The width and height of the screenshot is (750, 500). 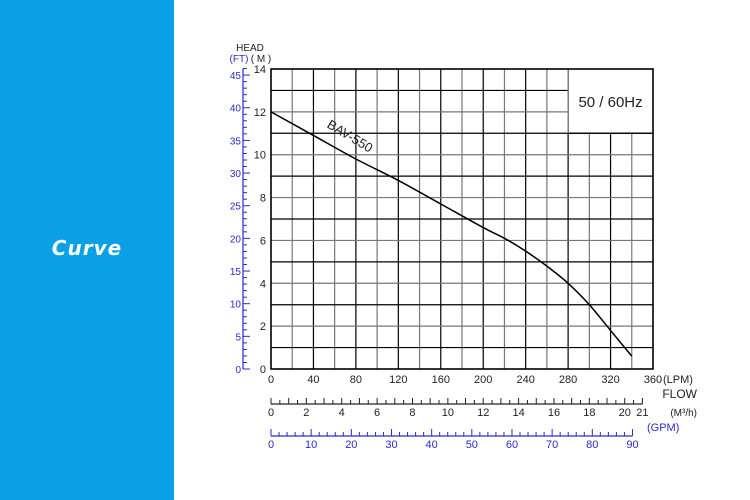 What do you see at coordinates (260, 70) in the screenshot?
I see `y-tick-label-m: 14` at bounding box center [260, 70].